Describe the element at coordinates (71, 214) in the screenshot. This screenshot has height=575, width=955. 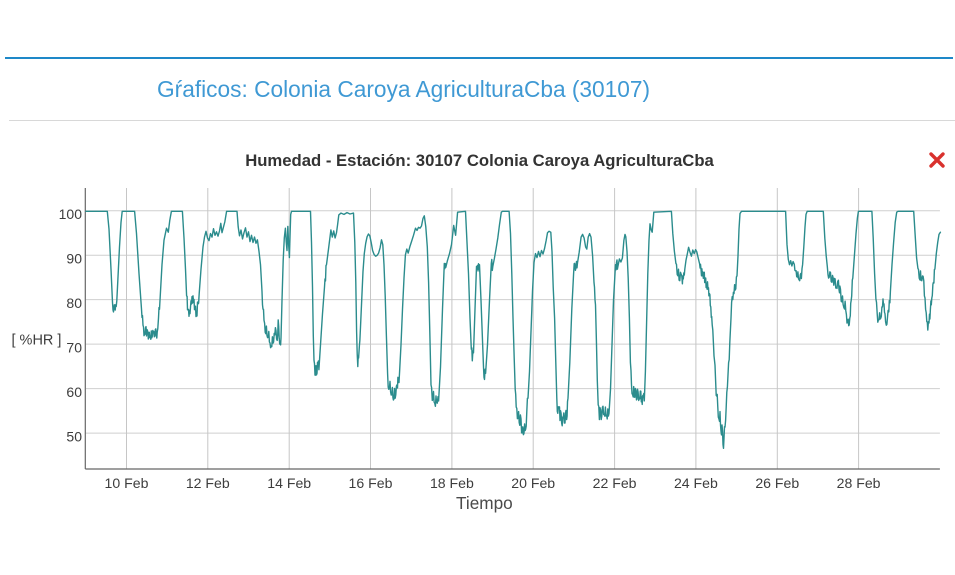
I see `svg-text: 100` at that location.